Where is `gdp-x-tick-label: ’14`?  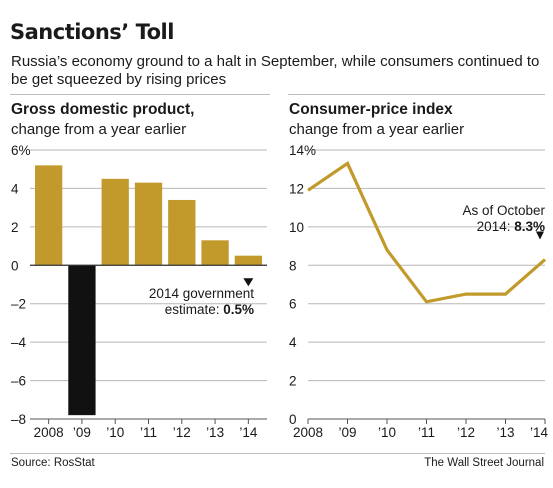
gdp-x-tick-label: ’14 is located at coordinates (248, 432).